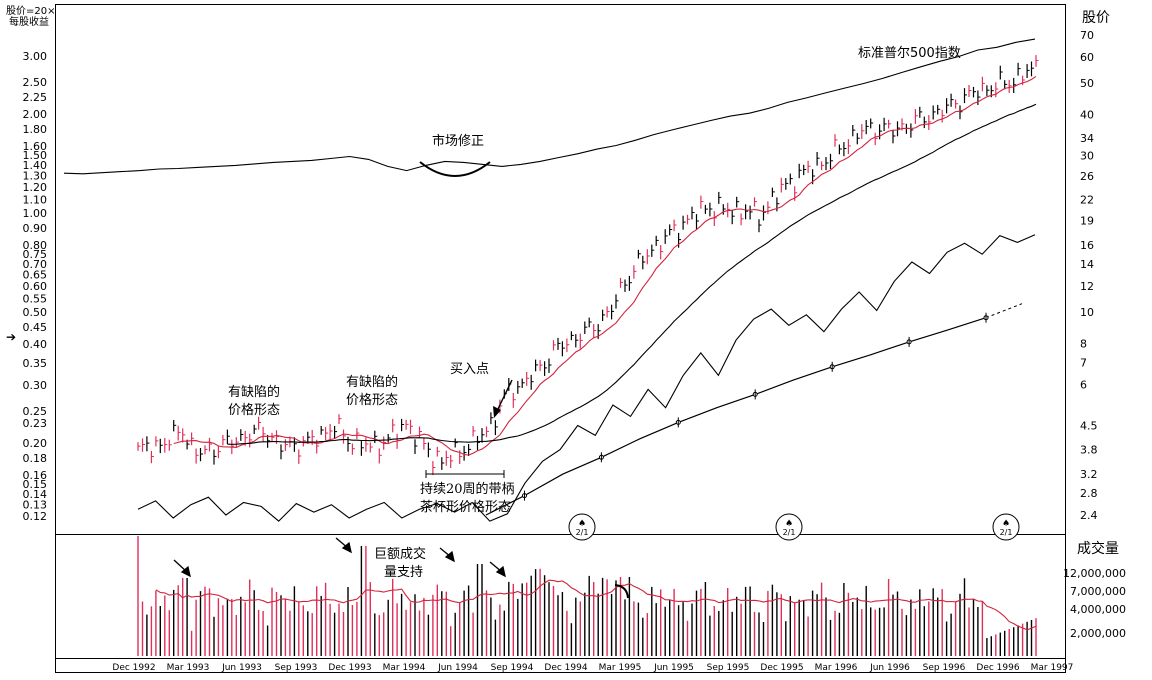 The height and width of the screenshot is (680, 1152). Describe the element at coordinates (1004, 311) in the screenshot. I see `eps-projection-line` at that location.